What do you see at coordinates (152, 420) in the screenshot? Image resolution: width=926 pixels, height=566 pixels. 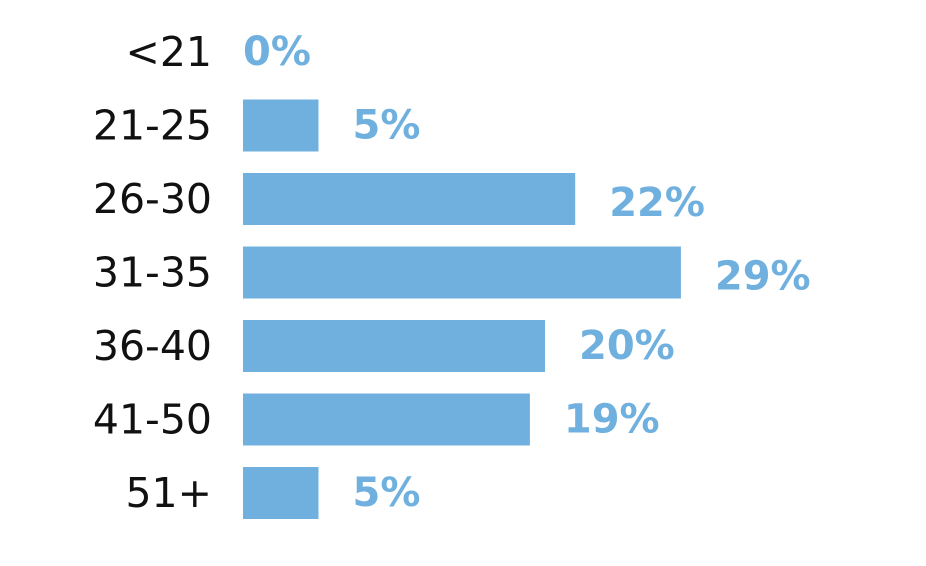 I see `category-label: 41-50` at bounding box center [152, 420].